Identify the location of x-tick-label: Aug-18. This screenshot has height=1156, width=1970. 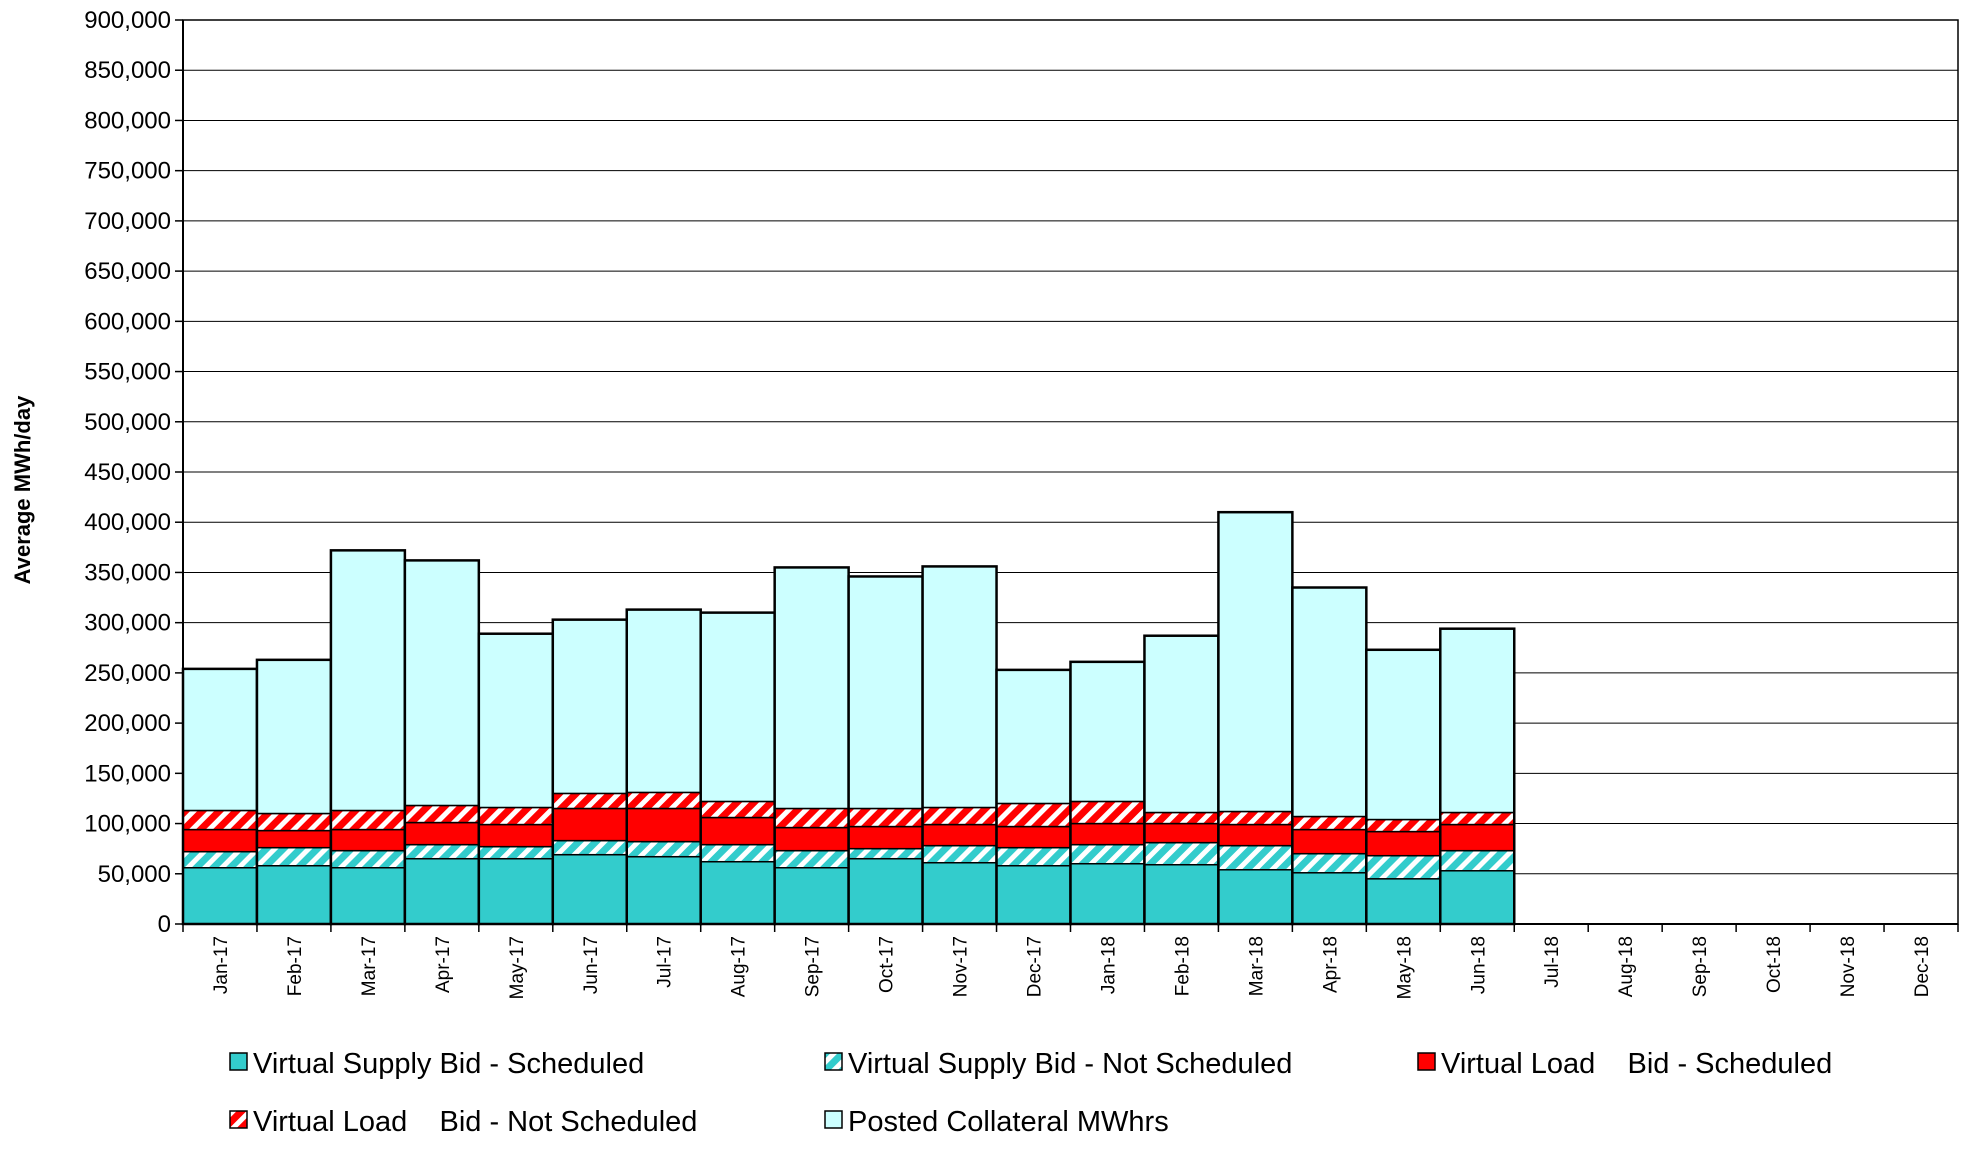
(1626, 966).